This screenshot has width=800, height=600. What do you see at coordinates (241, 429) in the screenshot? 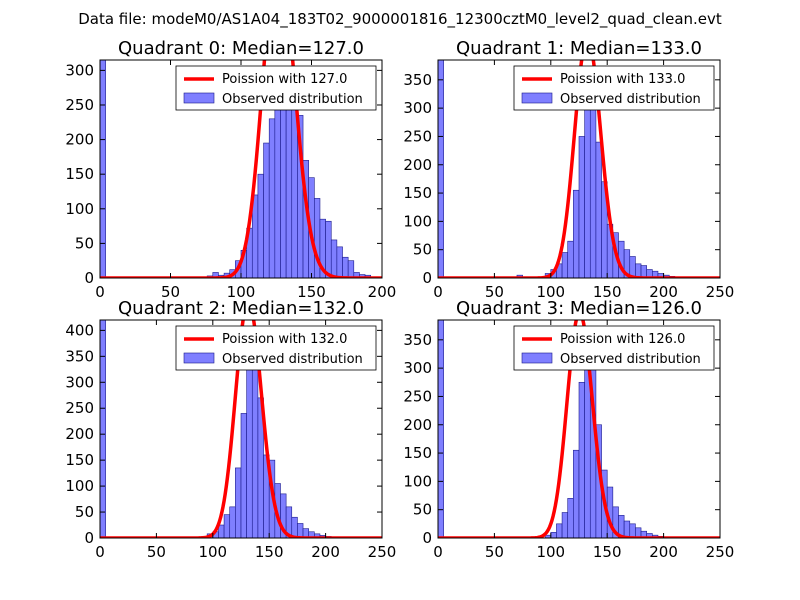
I see `axes-frame` at bounding box center [241, 429].